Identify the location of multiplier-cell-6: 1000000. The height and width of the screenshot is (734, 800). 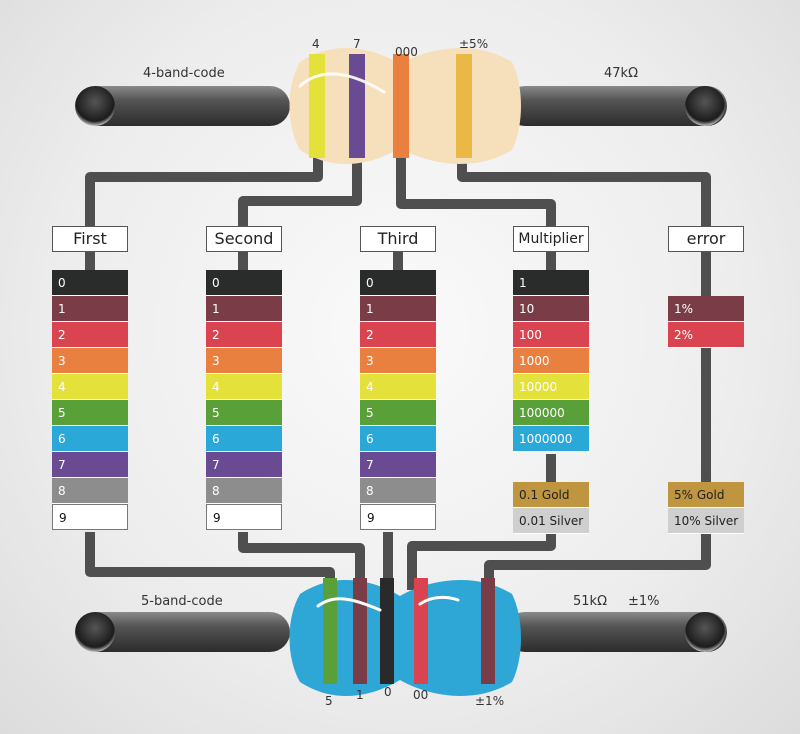
(551, 439).